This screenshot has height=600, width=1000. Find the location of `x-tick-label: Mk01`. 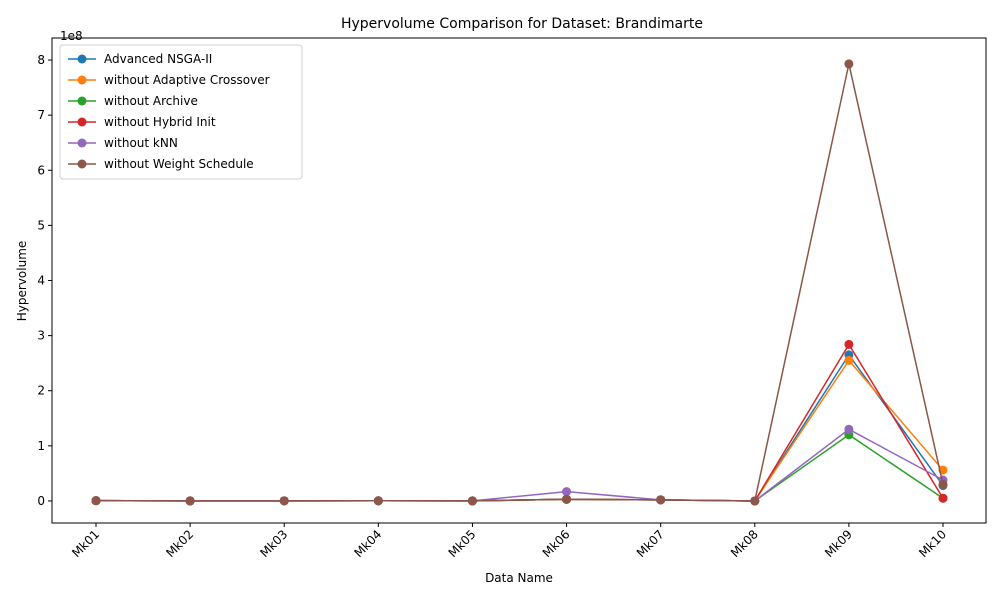

x-tick-label: Mk01 is located at coordinates (85, 543).